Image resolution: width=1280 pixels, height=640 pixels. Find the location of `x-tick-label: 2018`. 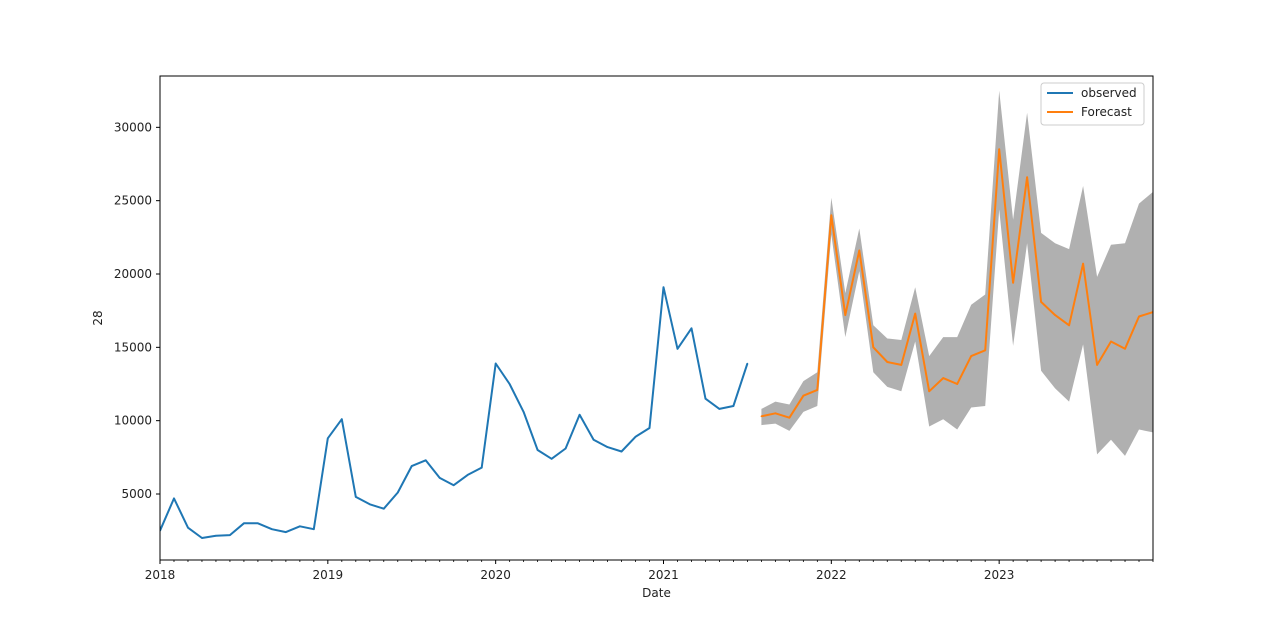

x-tick-label: 2018 is located at coordinates (160, 575).